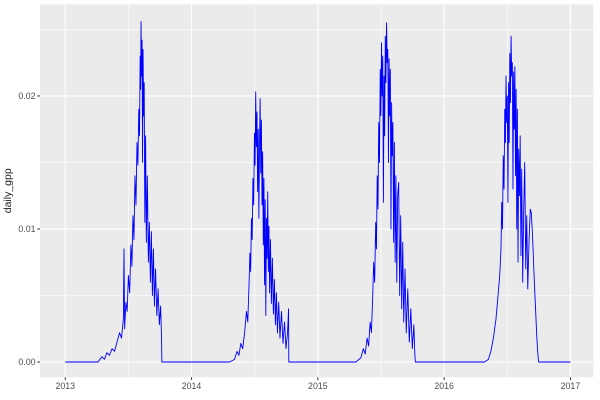 This screenshot has width=600, height=400. I want to click on y-tick-label-0.00: 0.00, so click(26, 362).